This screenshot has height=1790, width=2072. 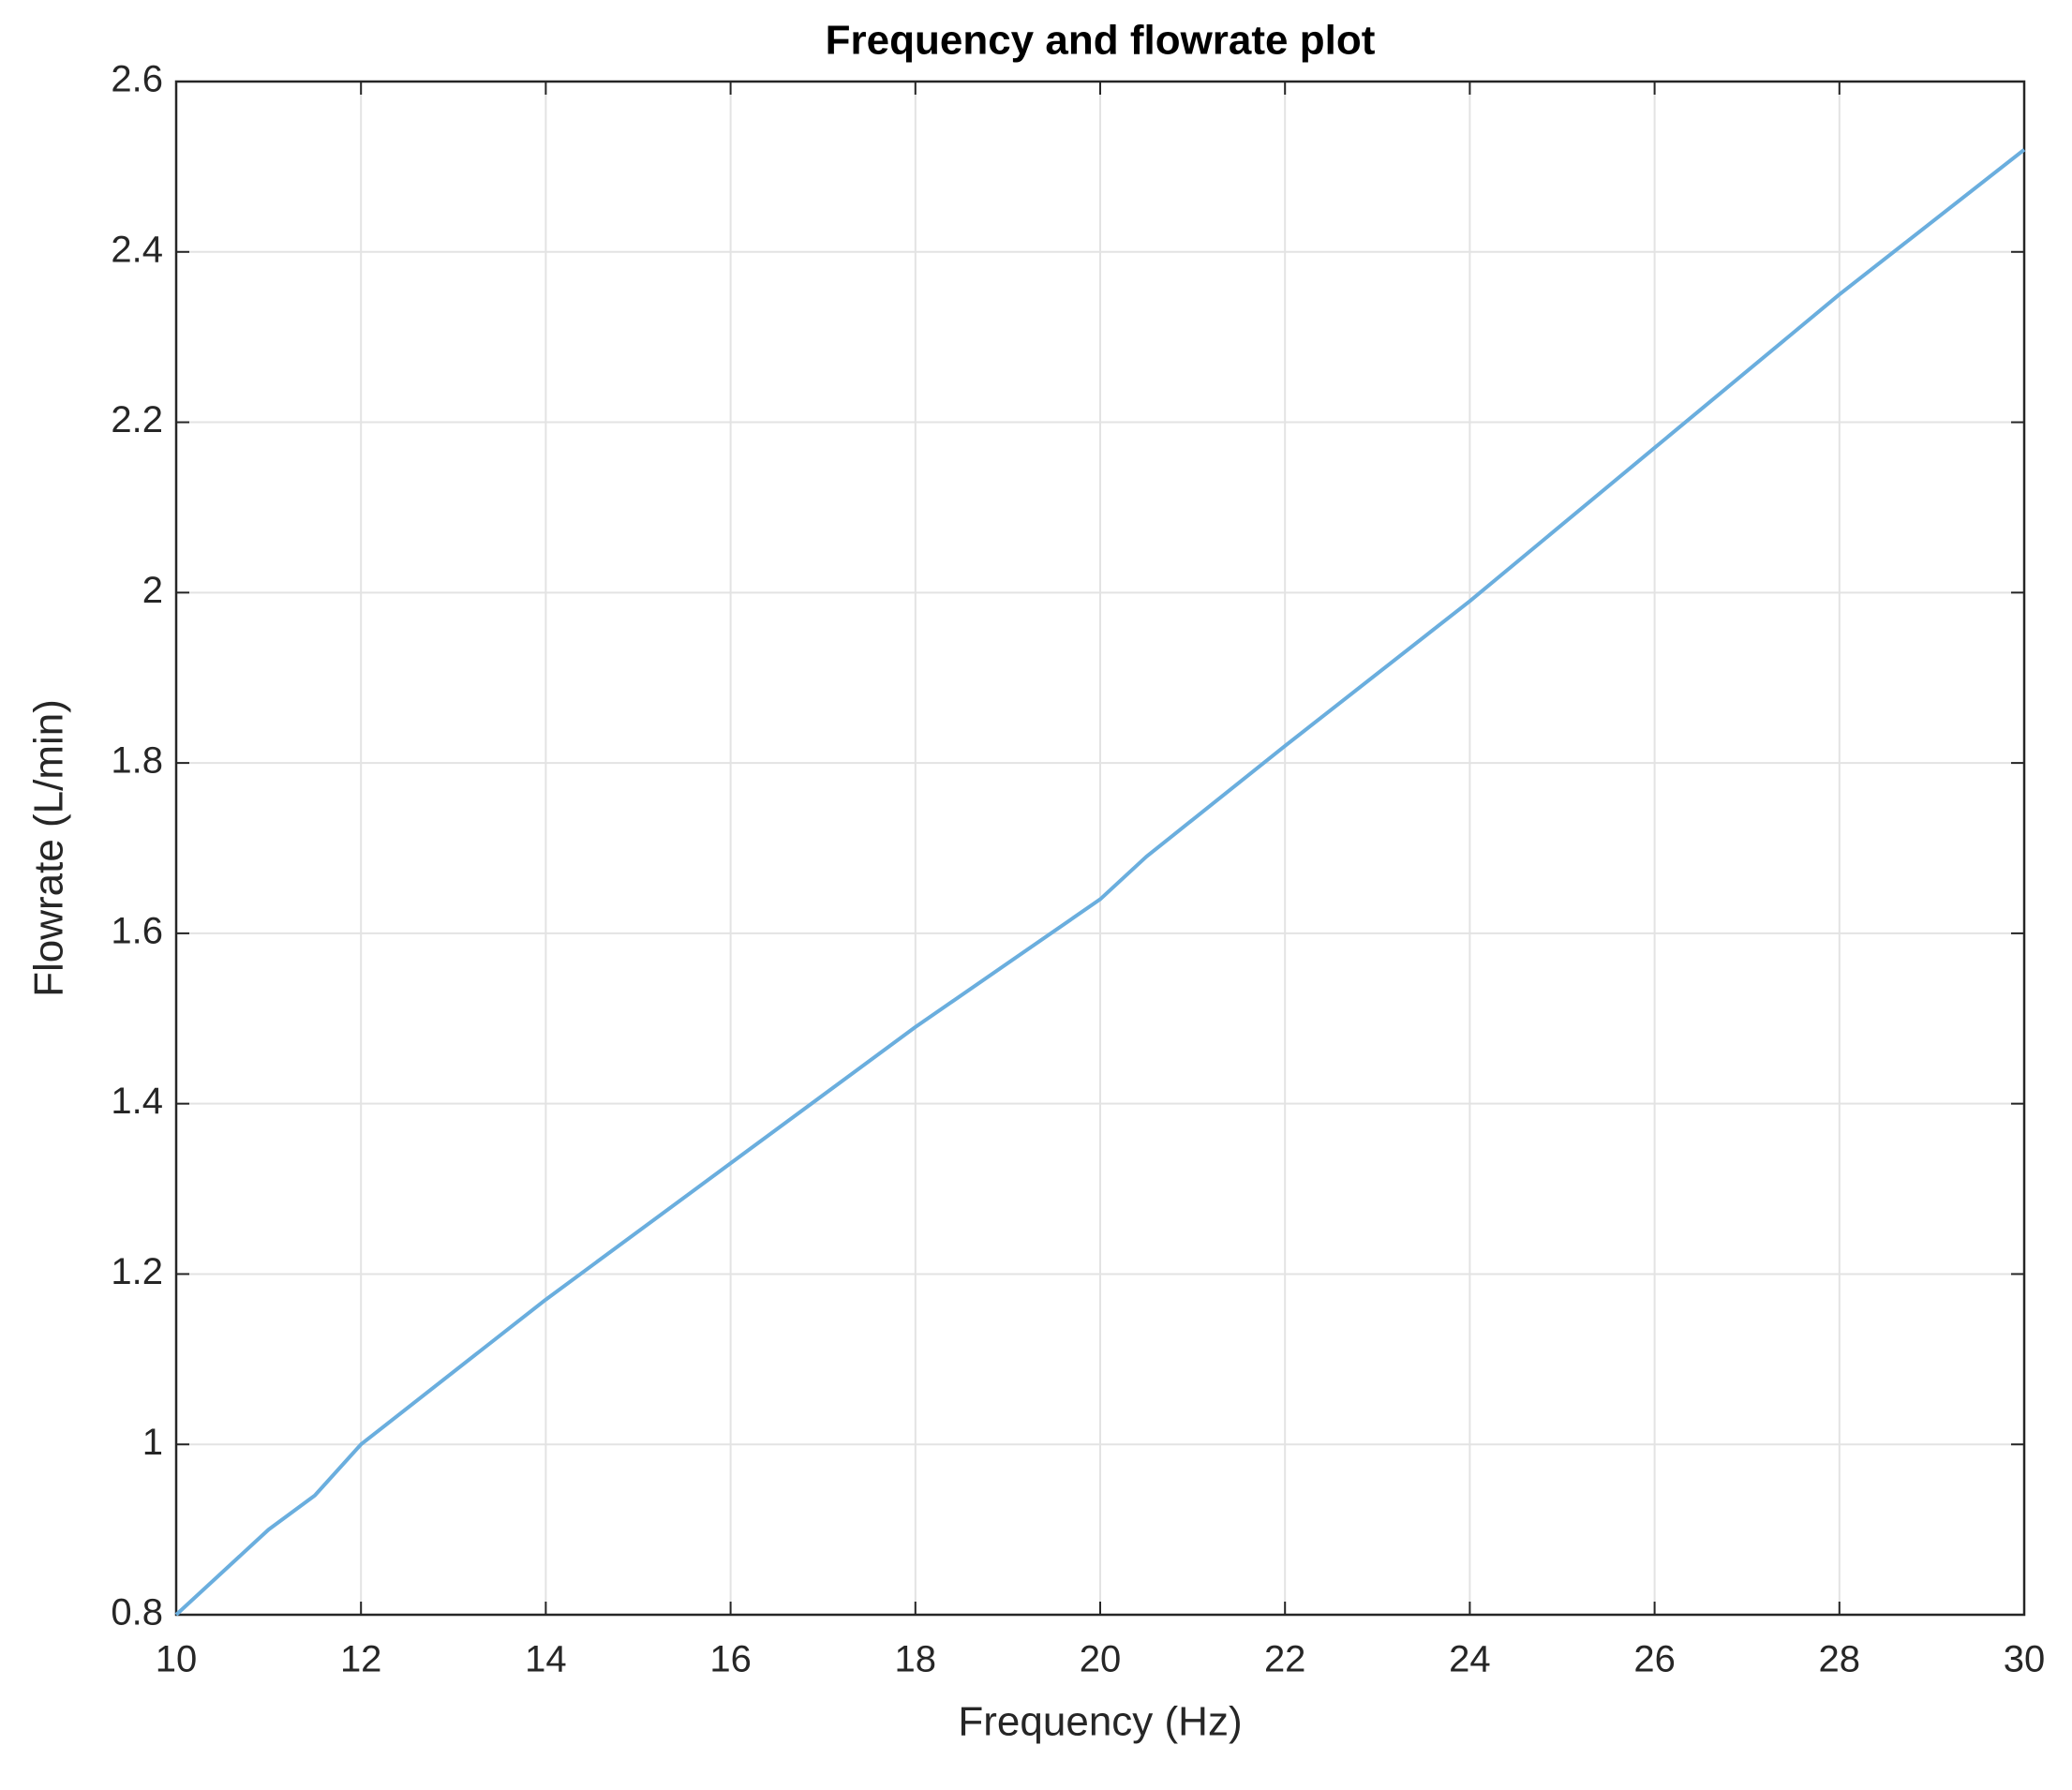 I want to click on x-tick-label: 14, so click(x=546, y=1659).